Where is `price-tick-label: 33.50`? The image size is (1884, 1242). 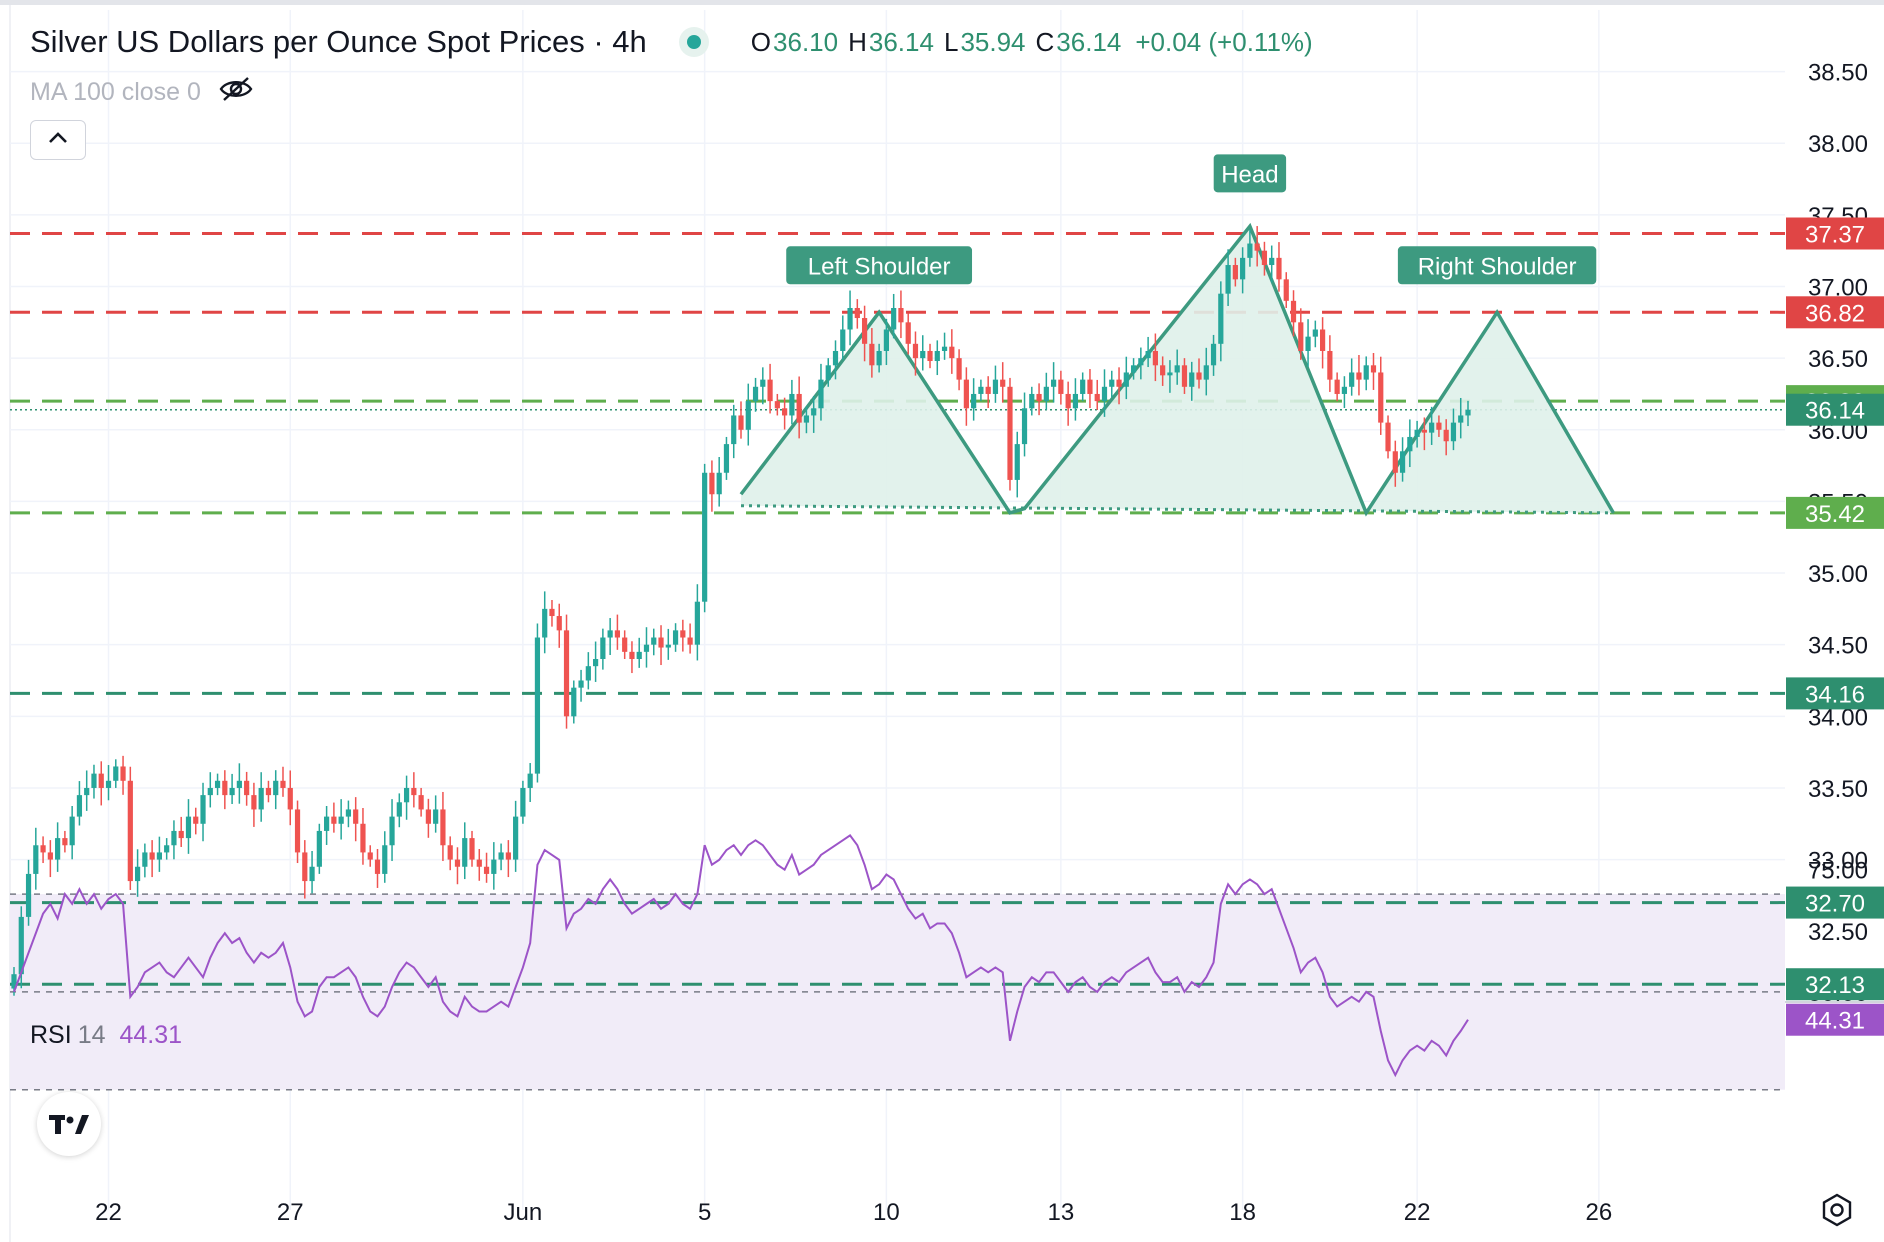
price-tick-label: 33.50 is located at coordinates (1838, 789).